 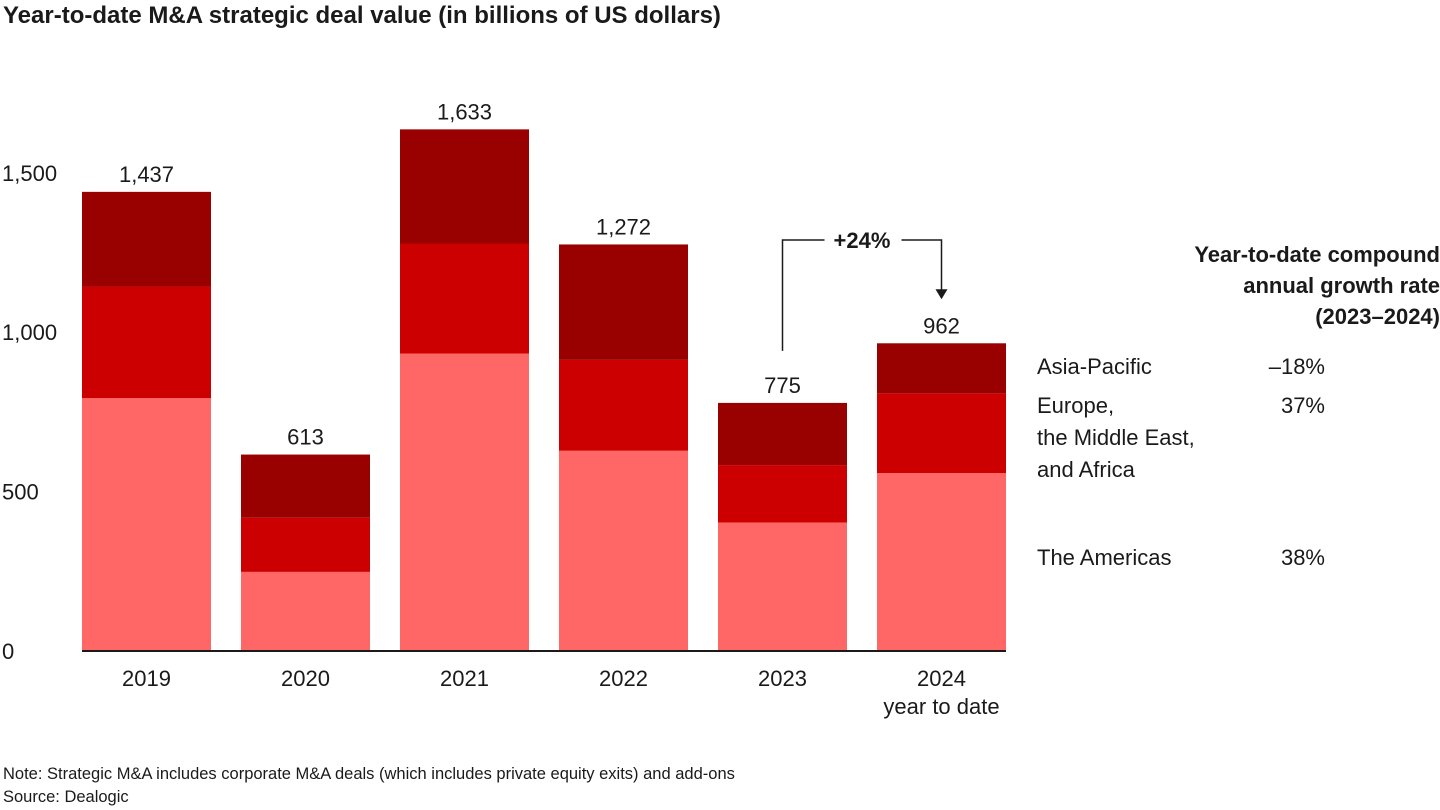 What do you see at coordinates (623, 678) in the screenshot?
I see `x-tick-label: 2022` at bounding box center [623, 678].